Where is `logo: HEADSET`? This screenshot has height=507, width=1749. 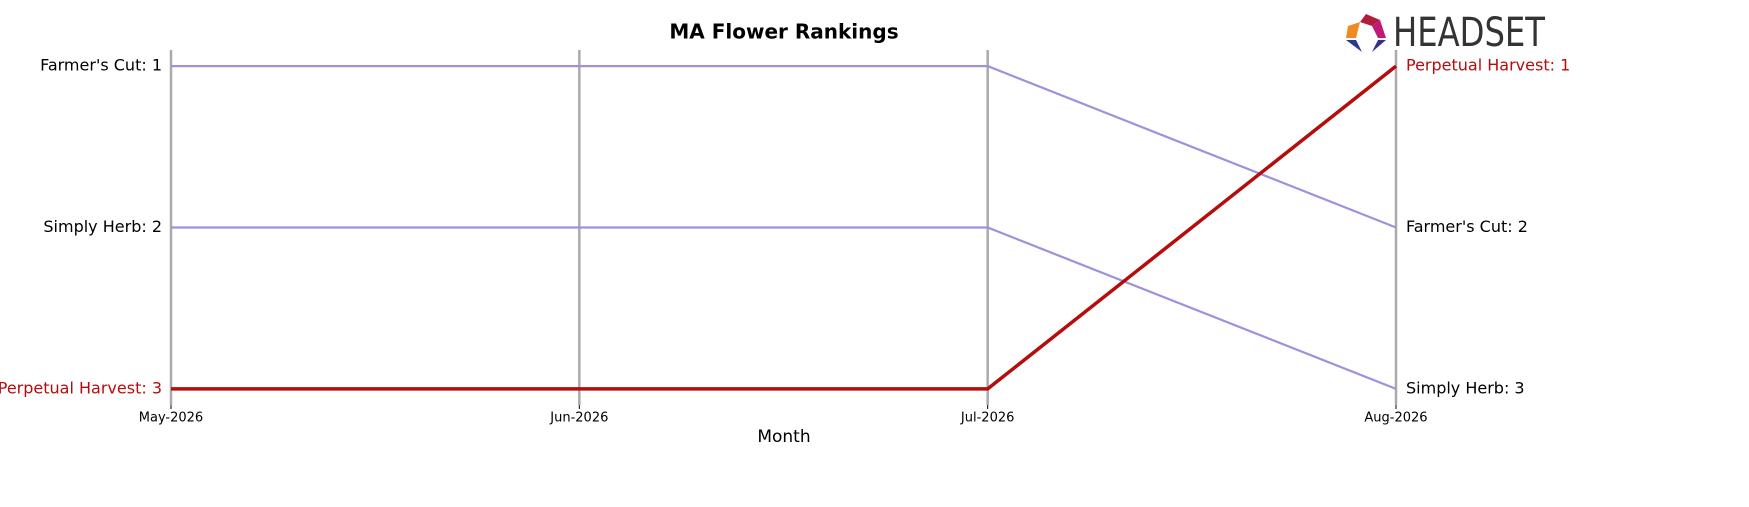
logo: HEADSET is located at coordinates (1445, 33).